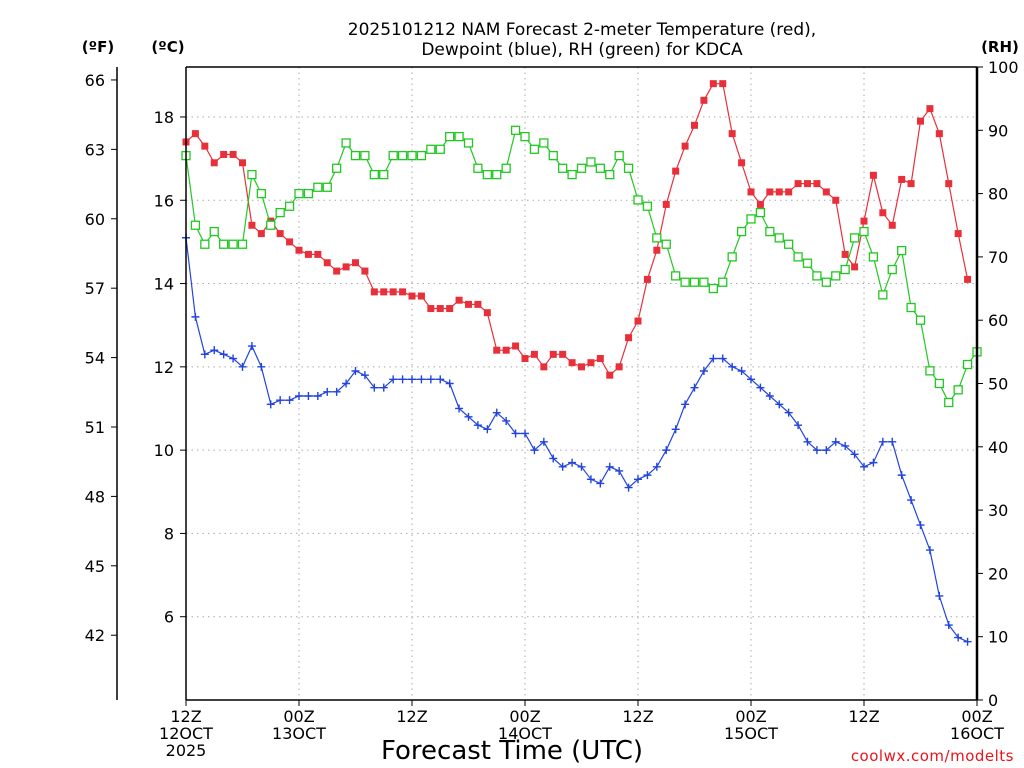 The height and width of the screenshot is (768, 1024). Describe the element at coordinates (582, 50) in the screenshot. I see `chart-title-line: Dewpoint (blue), RH (green) for KDCA` at that location.